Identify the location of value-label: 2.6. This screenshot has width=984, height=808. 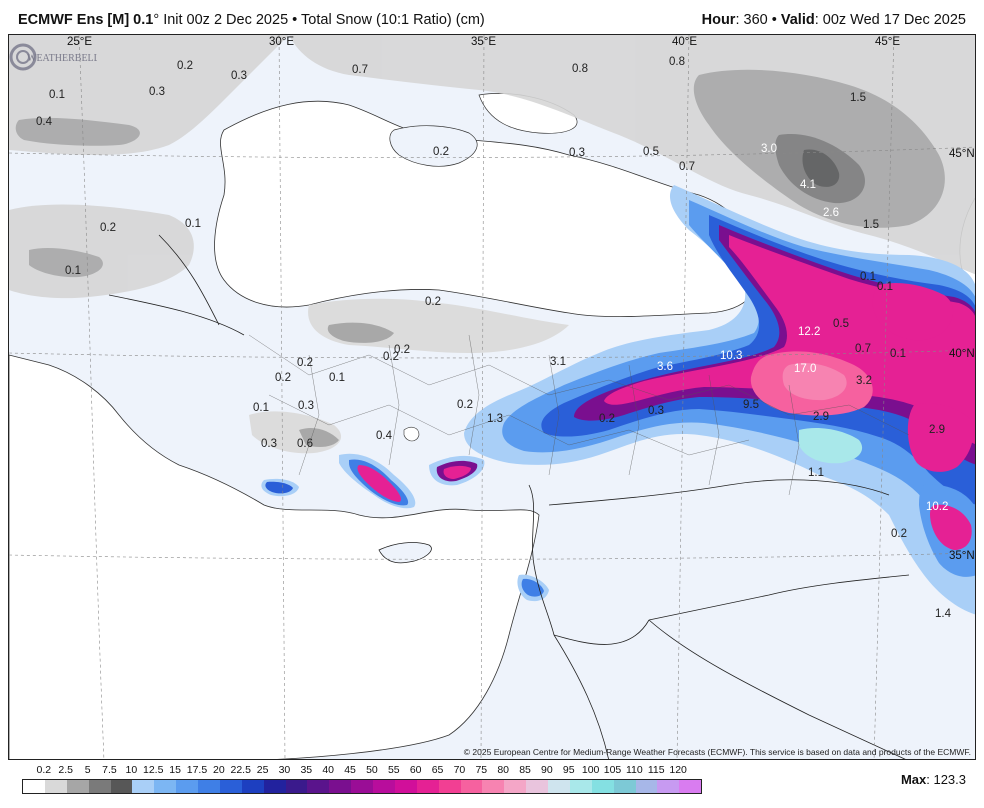
(831, 213).